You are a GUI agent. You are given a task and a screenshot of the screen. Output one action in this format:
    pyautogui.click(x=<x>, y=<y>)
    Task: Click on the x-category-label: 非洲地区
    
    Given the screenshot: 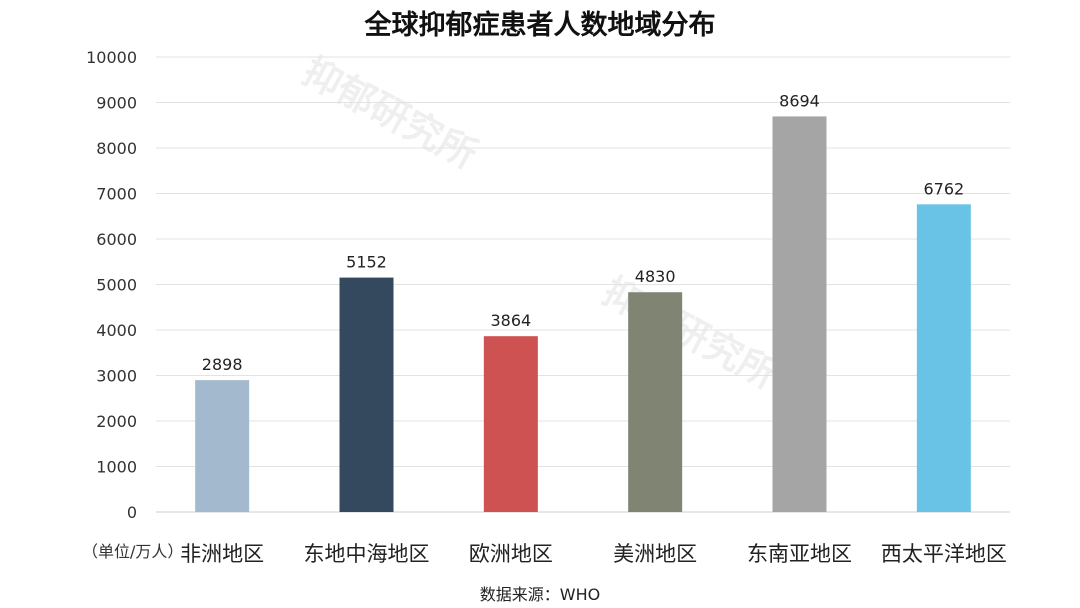 What is the action you would take?
    pyautogui.click(x=222, y=554)
    